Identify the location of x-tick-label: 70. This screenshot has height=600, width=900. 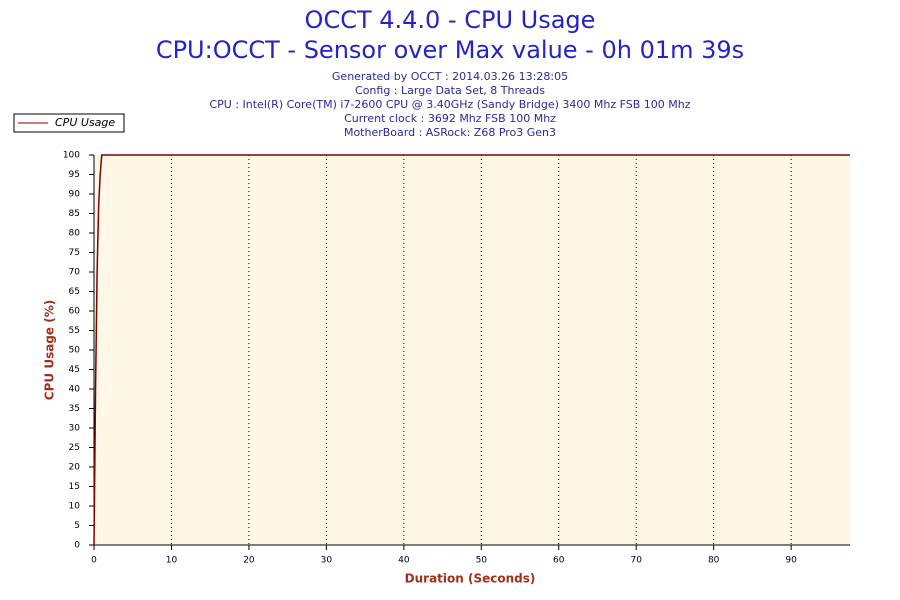
(636, 561).